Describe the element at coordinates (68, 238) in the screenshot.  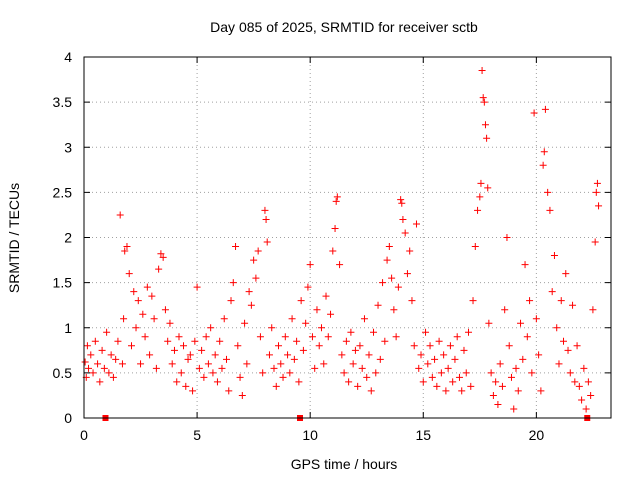
I see `y-tick-label: 2` at that location.